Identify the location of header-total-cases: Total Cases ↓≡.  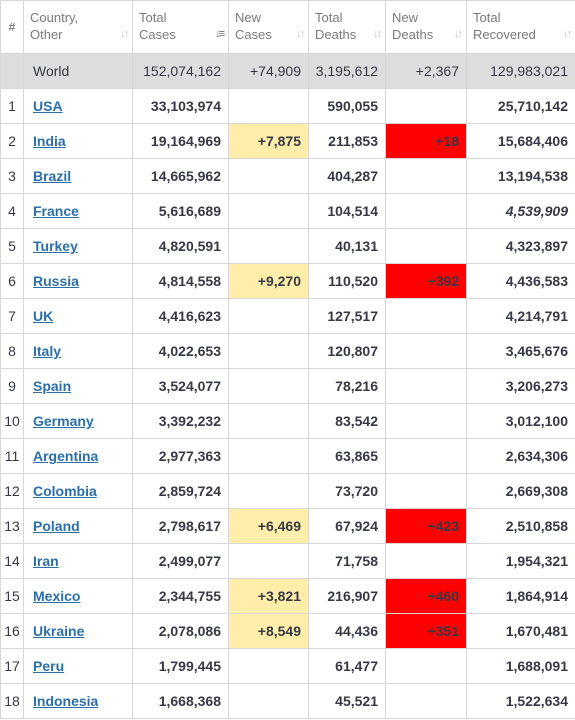
(180, 27).